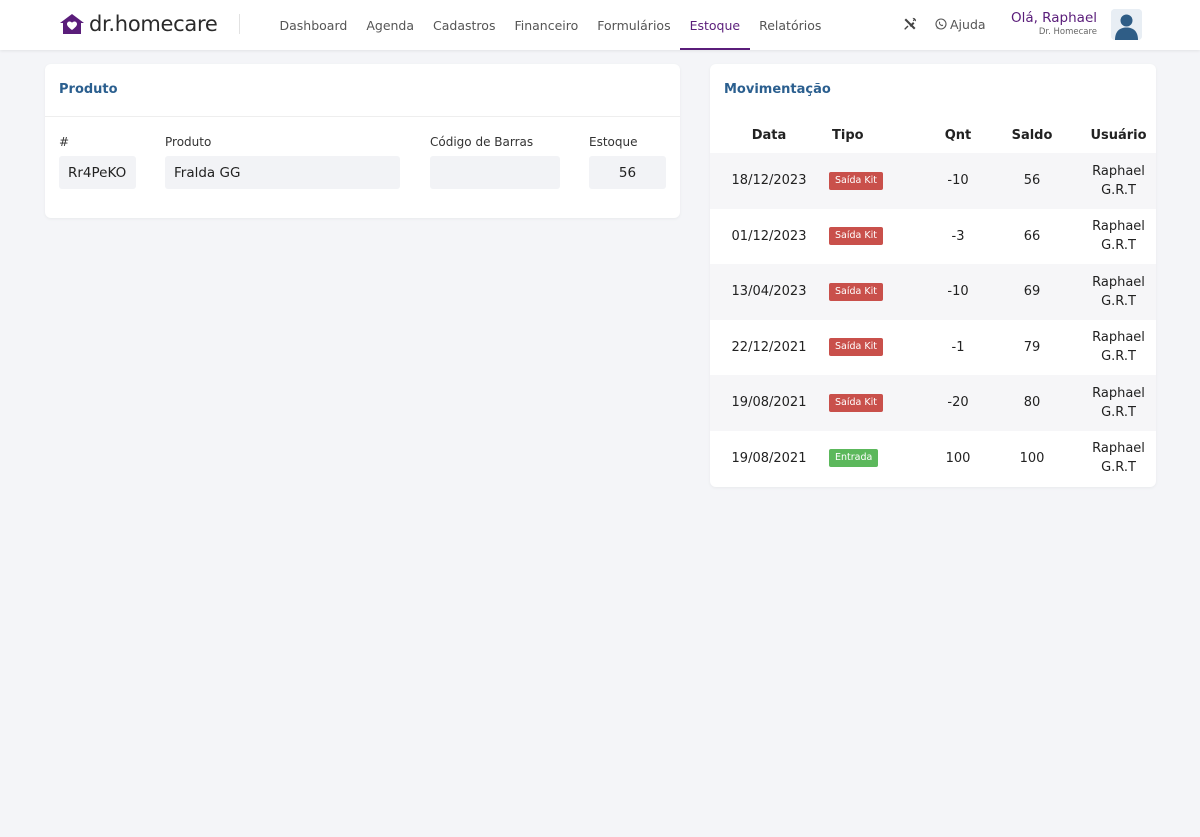  I want to click on nav-item-relatorios: Relatórios, so click(790, 25).